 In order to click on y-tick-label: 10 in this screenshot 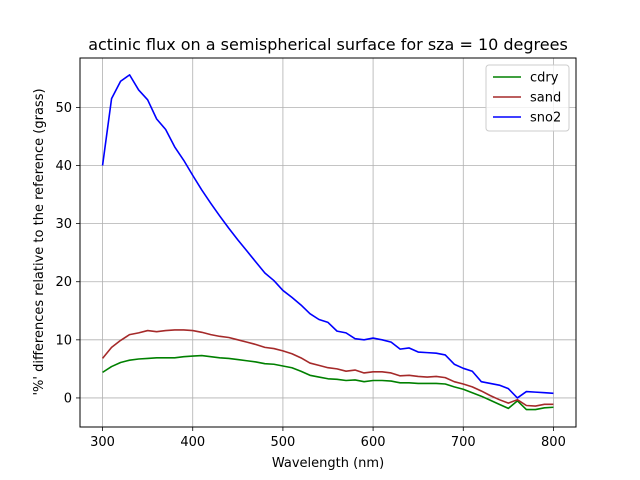, I will do `click(63, 340)`.